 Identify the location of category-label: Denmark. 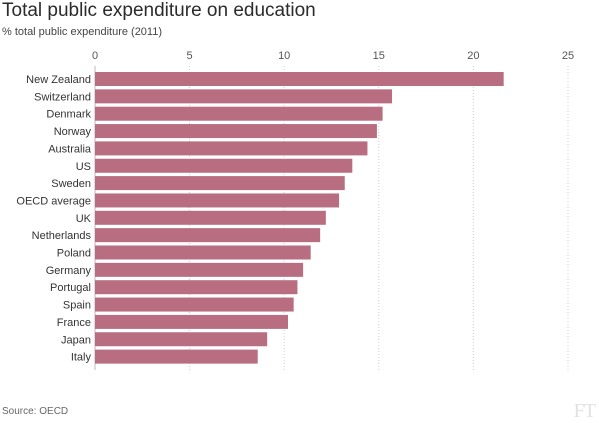
(68, 115).